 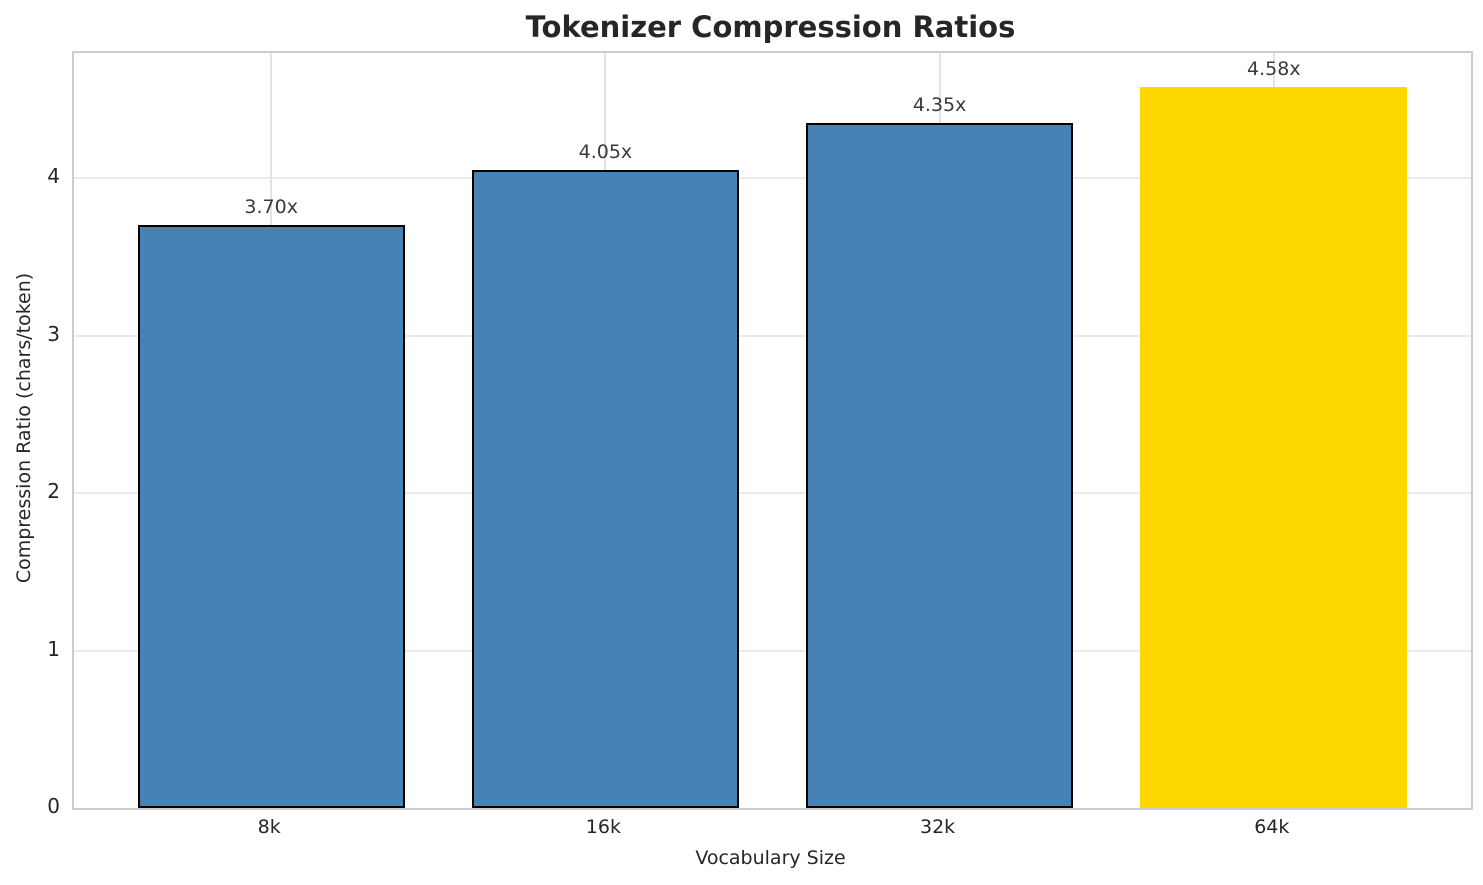 What do you see at coordinates (1274, 447) in the screenshot?
I see `bar-64k` at bounding box center [1274, 447].